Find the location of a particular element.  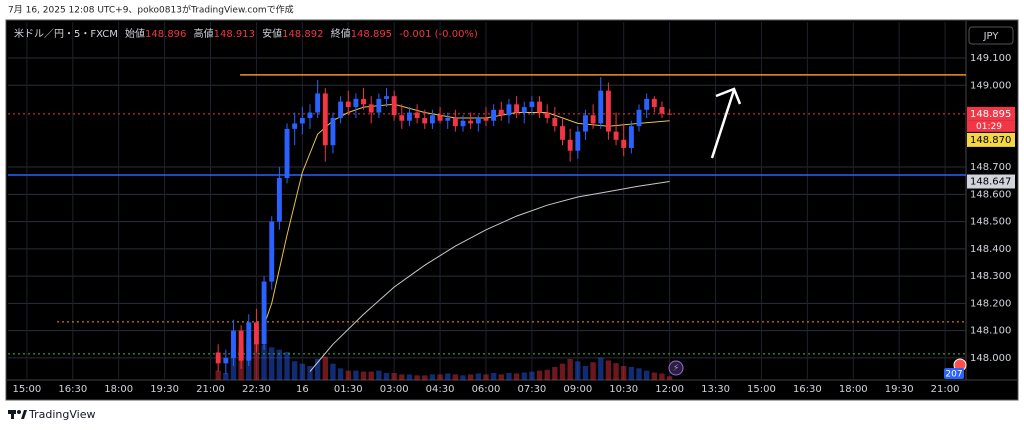

price-label-box is located at coordinates (991, 181).